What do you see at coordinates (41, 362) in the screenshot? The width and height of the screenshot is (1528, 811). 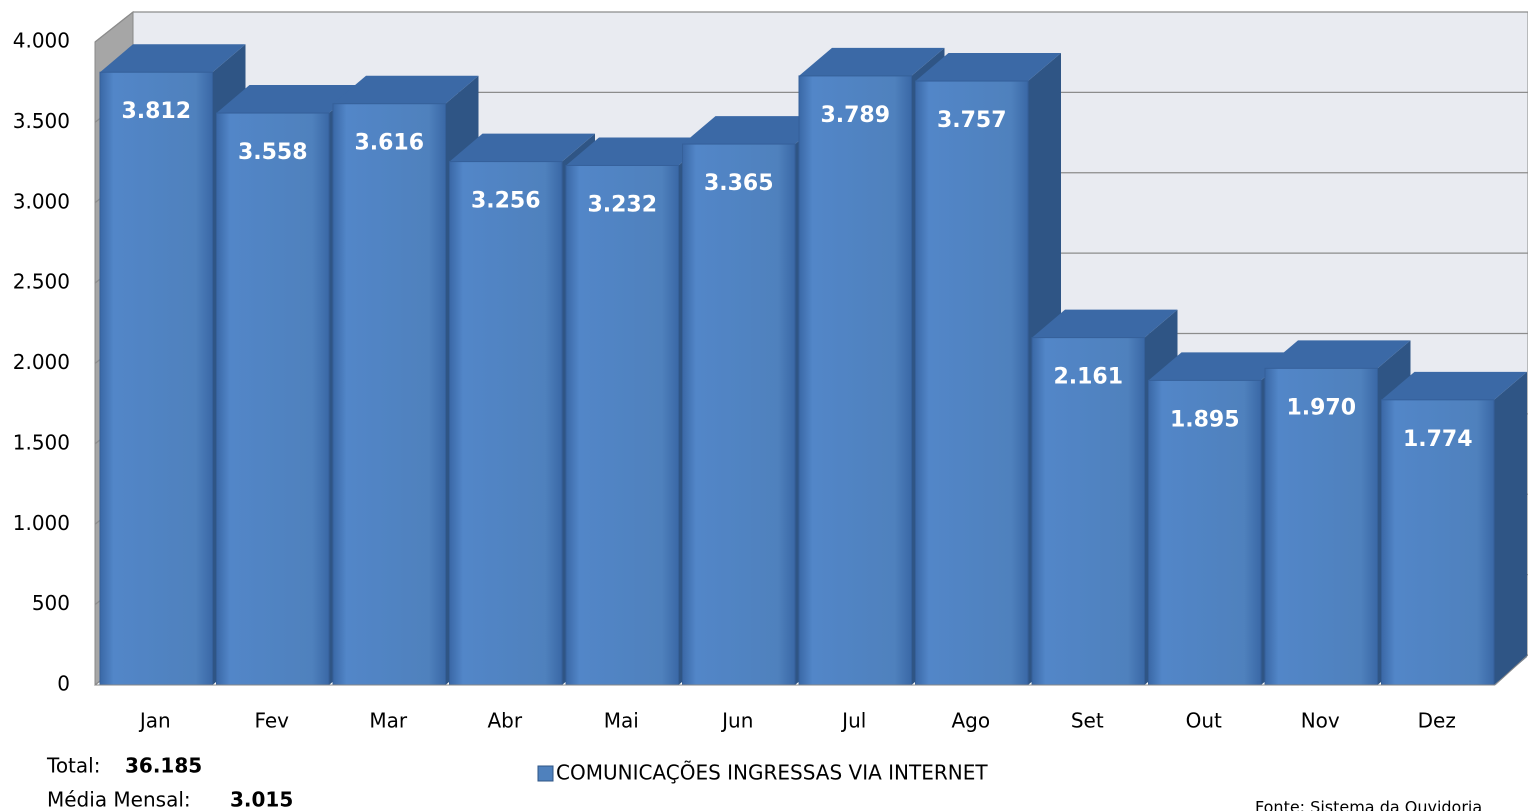 I see `y-tick-label: 2.000` at bounding box center [41, 362].